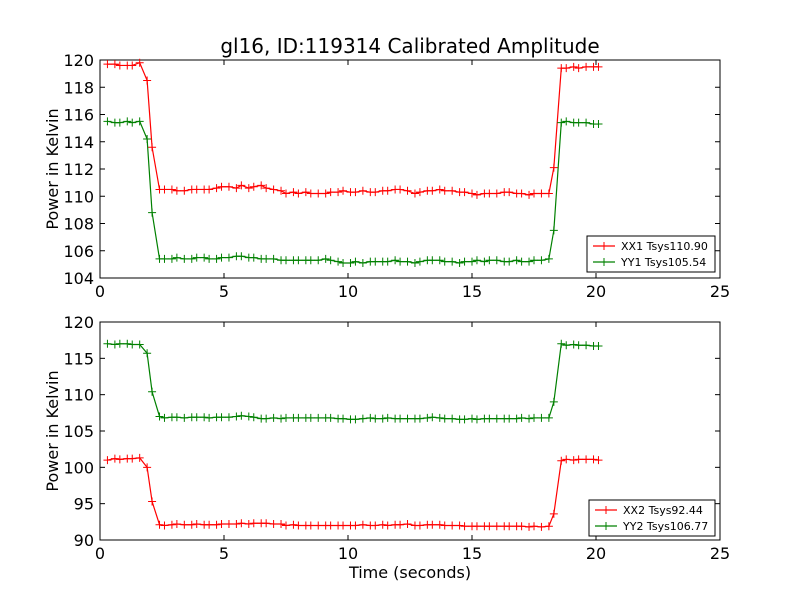 The width and height of the screenshot is (800, 600). What do you see at coordinates (78, 322) in the screenshot?
I see `y-tick-label: 120` at bounding box center [78, 322].